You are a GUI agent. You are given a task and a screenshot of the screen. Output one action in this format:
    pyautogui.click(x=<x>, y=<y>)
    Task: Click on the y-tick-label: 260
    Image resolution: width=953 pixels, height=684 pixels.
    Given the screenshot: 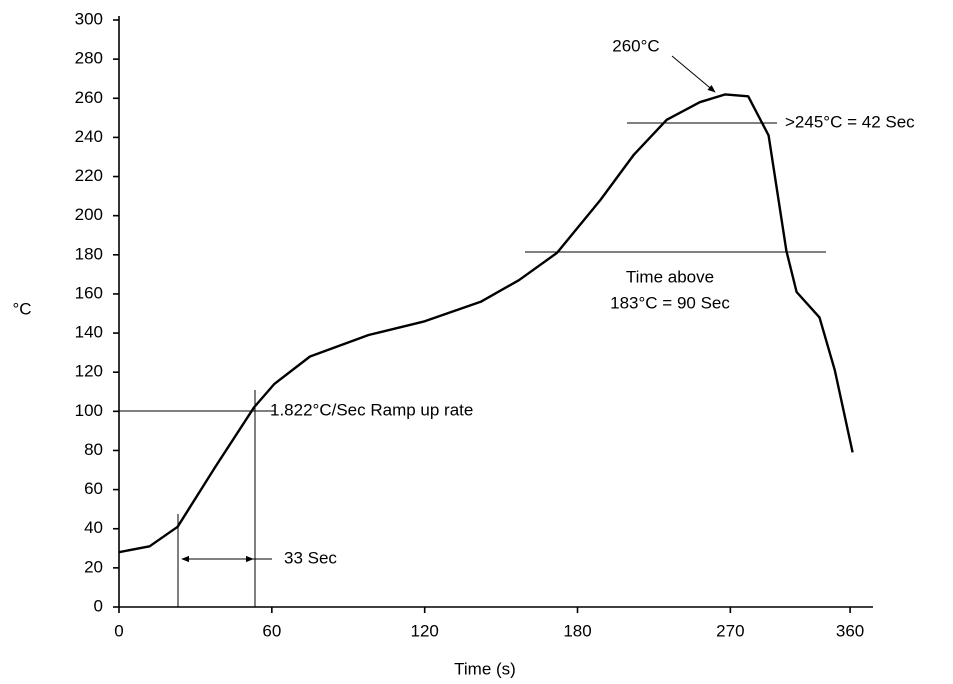 What is the action you would take?
    pyautogui.click(x=89, y=97)
    